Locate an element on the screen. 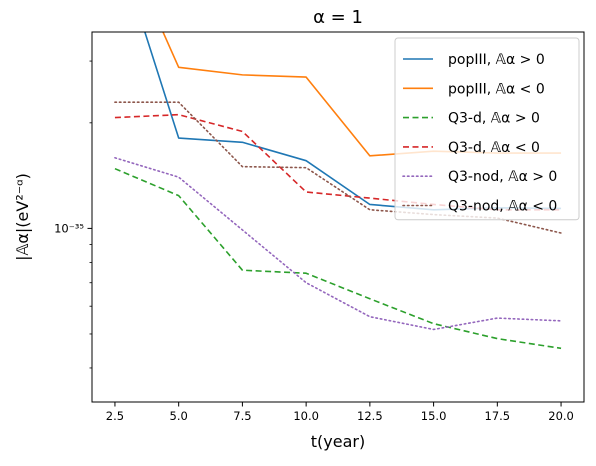 The width and height of the screenshot is (596, 466). legend-label: Q3-d, 𝔸α < 0 is located at coordinates (494, 148).